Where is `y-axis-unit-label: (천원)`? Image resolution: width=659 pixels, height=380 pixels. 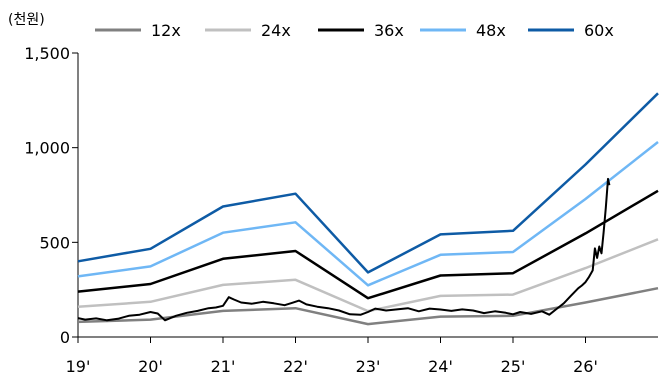
y-axis-unit-label: (천원) is located at coordinates (26, 20).